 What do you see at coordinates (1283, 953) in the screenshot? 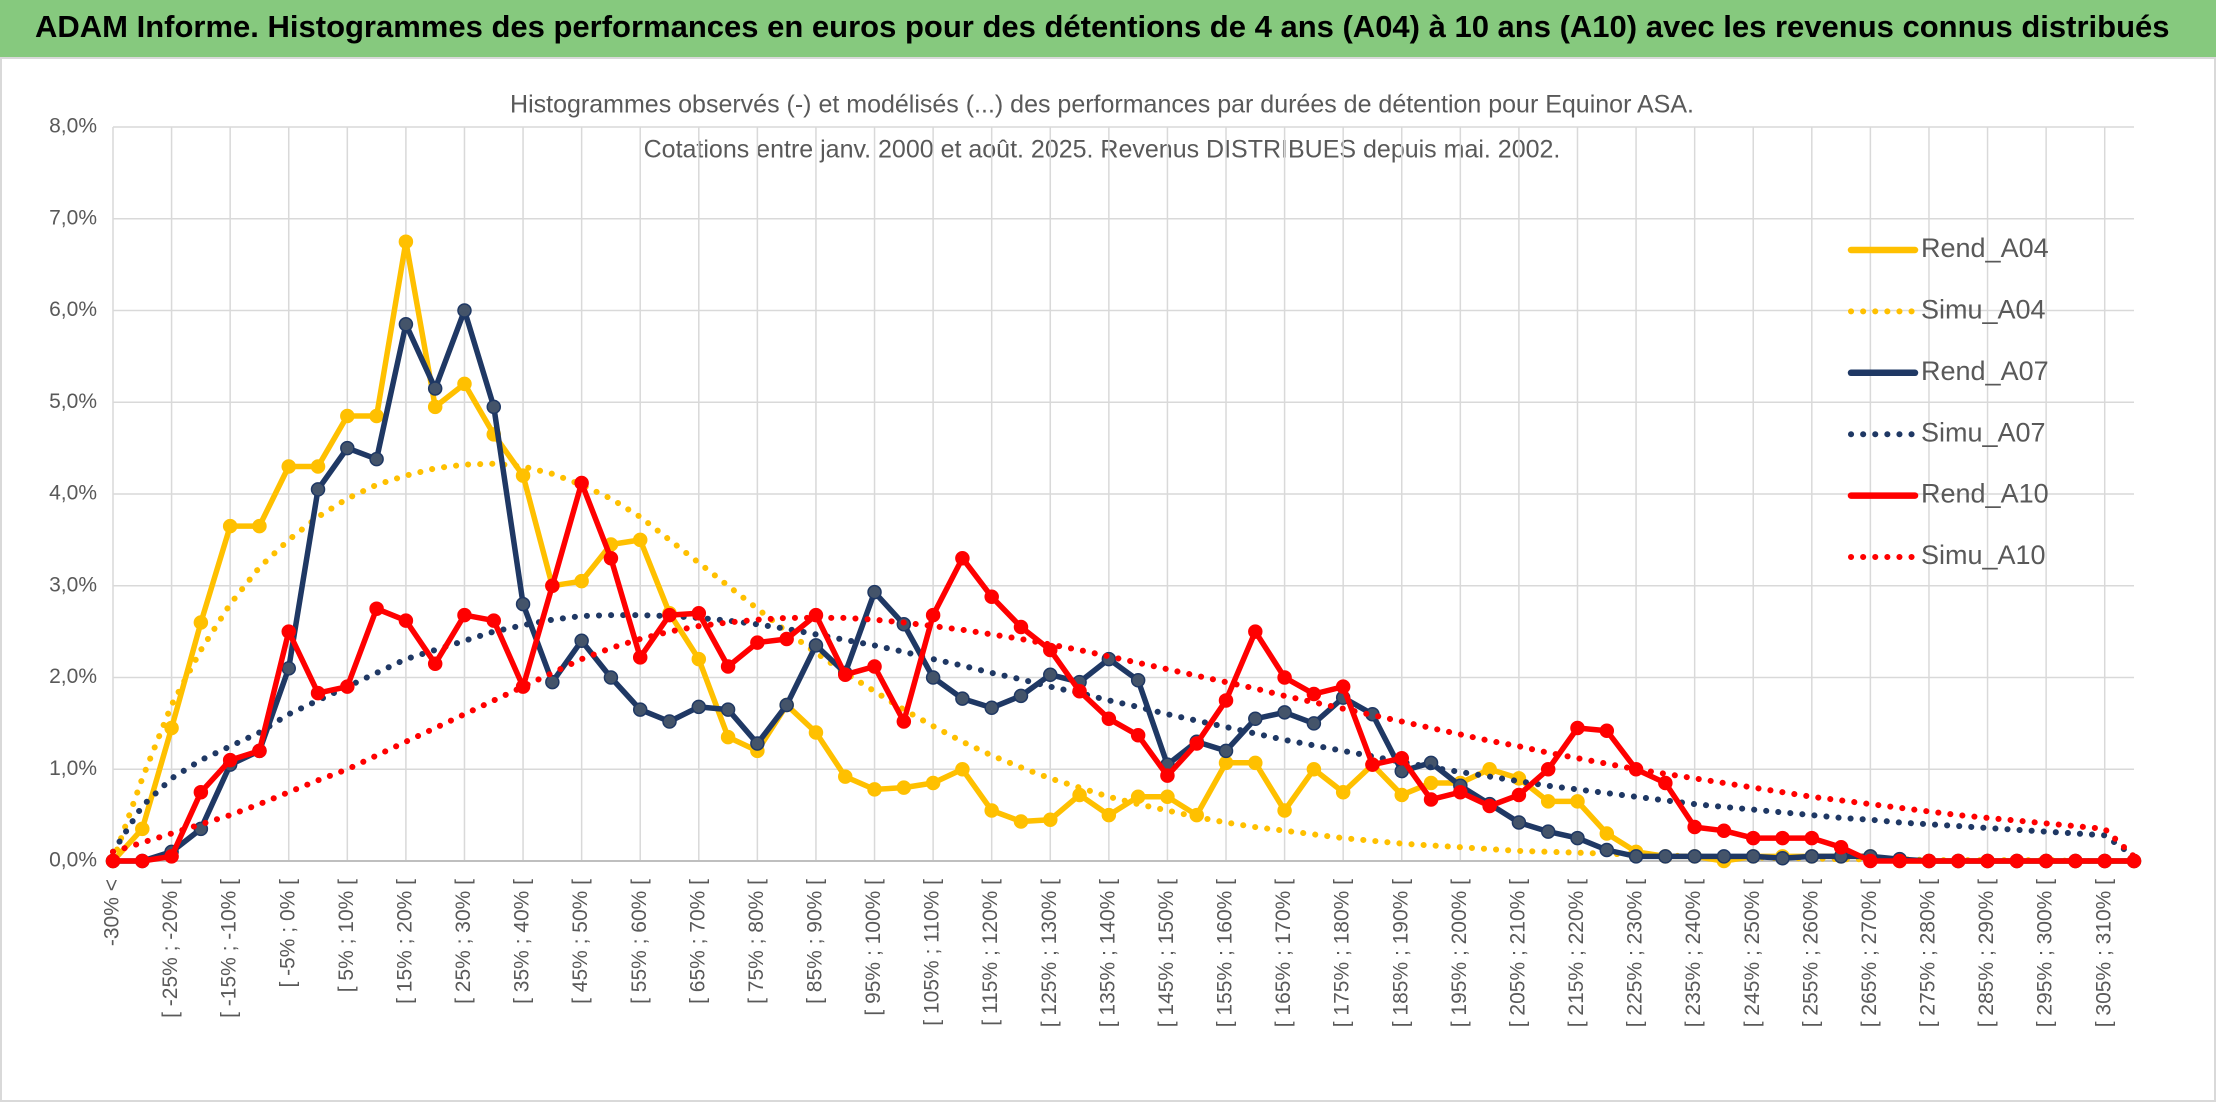
I see `x-tick-label: [ 165% ; 170% [` at bounding box center [1283, 953].